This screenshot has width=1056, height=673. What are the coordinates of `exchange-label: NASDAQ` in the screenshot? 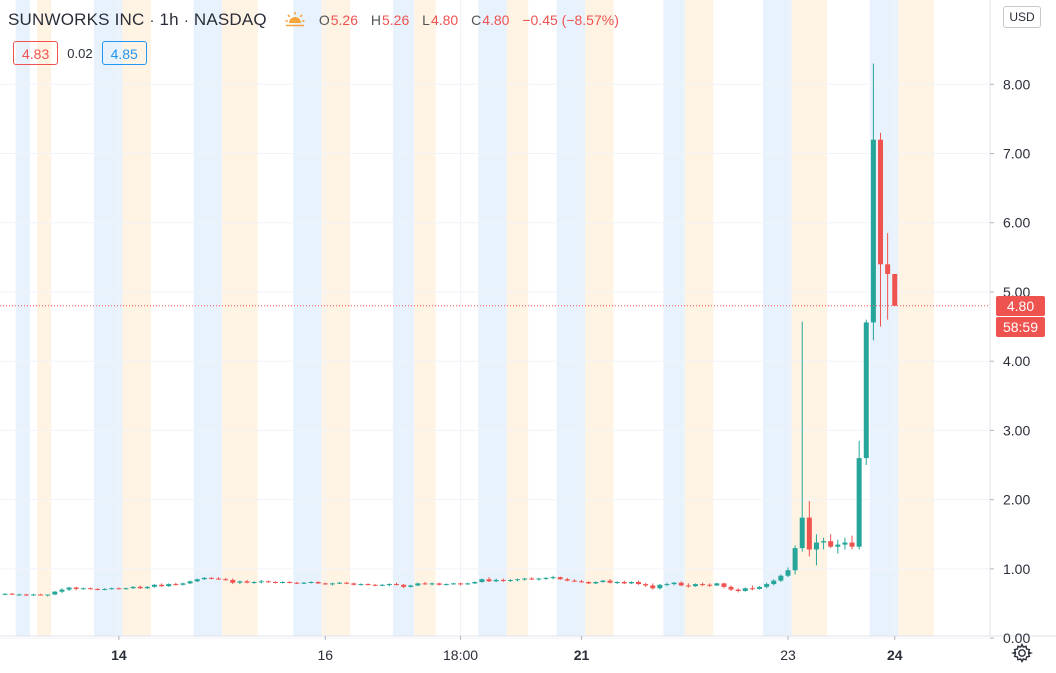 It's located at (230, 19).